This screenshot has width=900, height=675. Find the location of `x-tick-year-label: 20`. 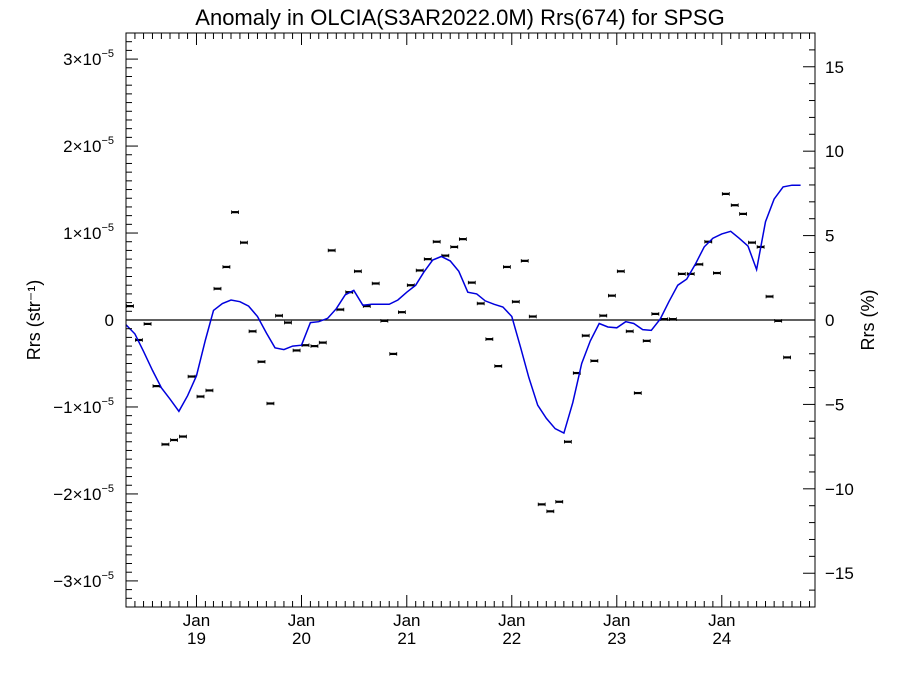

x-tick-year-label: 20 is located at coordinates (301, 638).